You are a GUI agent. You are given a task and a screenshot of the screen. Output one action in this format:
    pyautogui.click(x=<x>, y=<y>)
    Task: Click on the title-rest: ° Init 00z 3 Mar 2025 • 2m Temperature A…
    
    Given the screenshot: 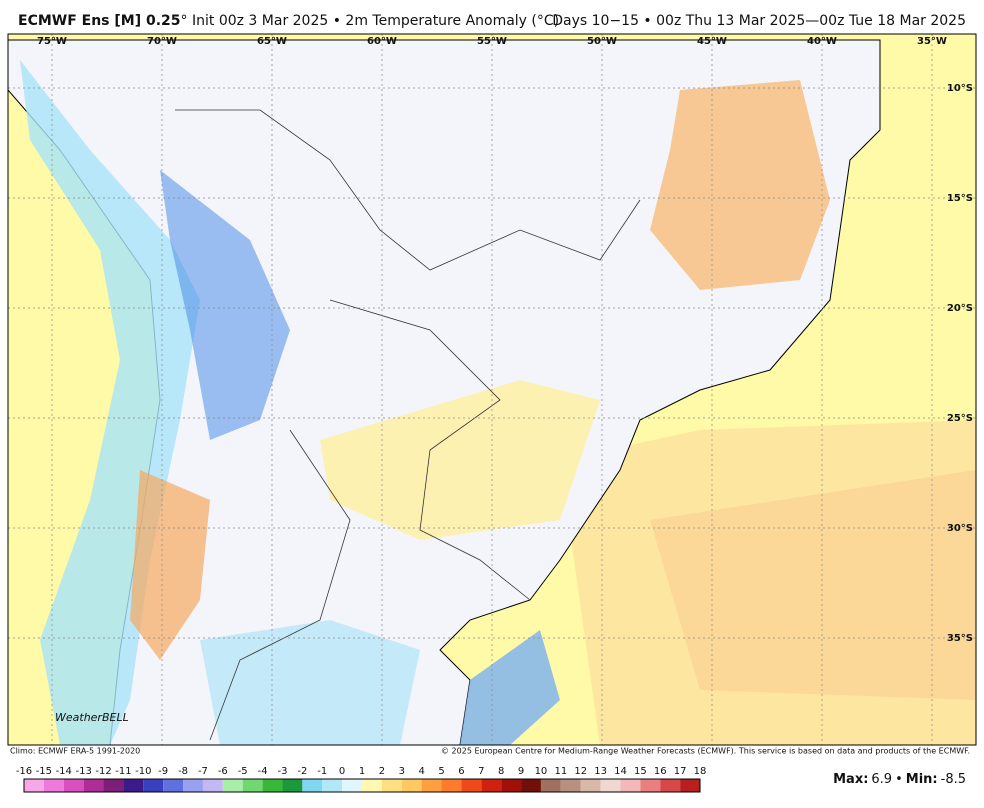 What is the action you would take?
    pyautogui.click(x=370, y=21)
    